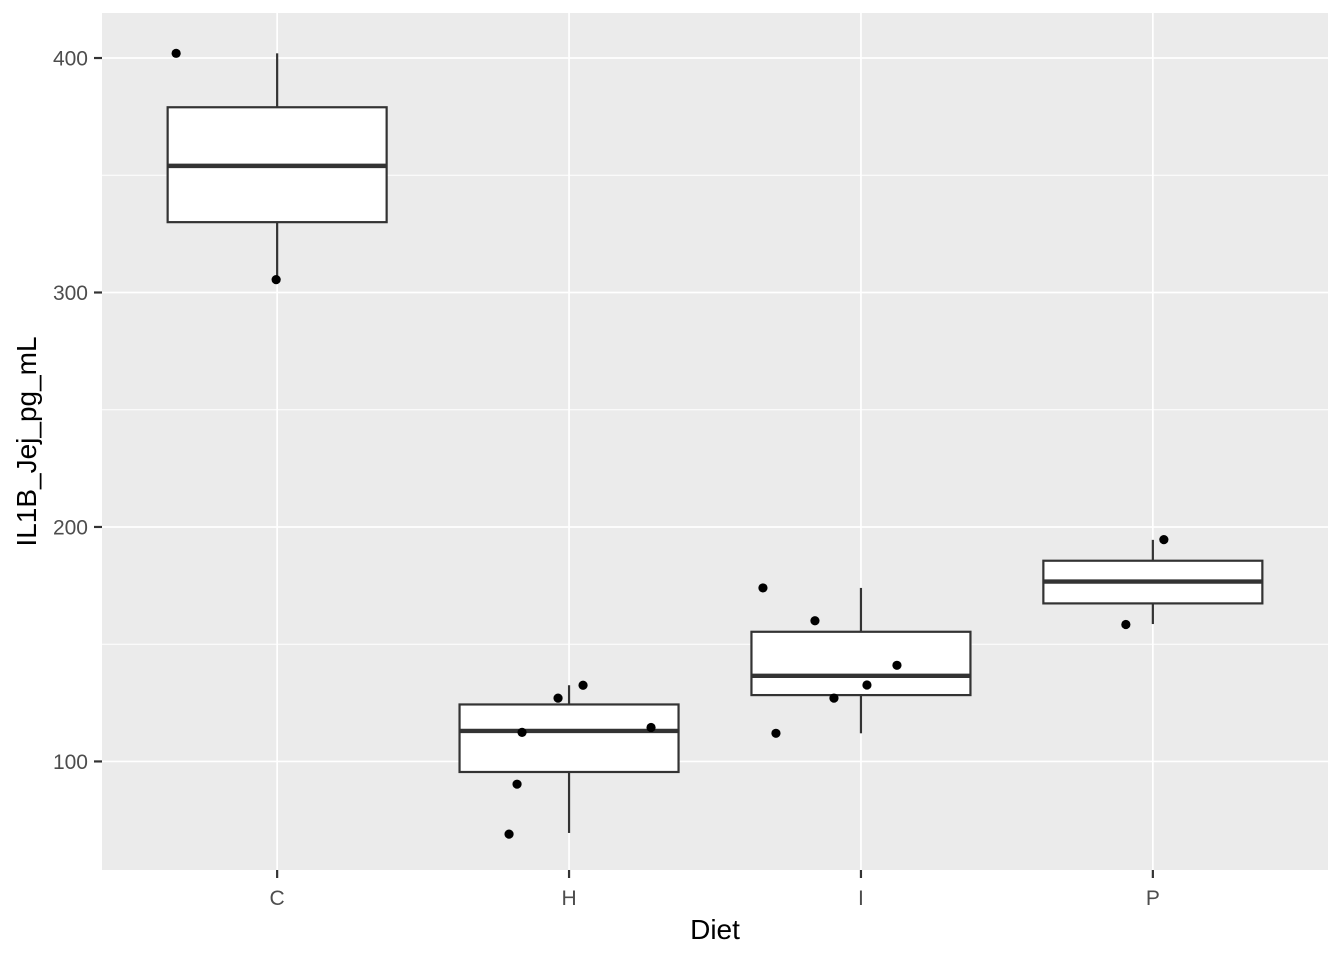 Image resolution: width=1344 pixels, height=960 pixels. What do you see at coordinates (861, 898) in the screenshot?
I see `x-tick-label-I: I` at bounding box center [861, 898].